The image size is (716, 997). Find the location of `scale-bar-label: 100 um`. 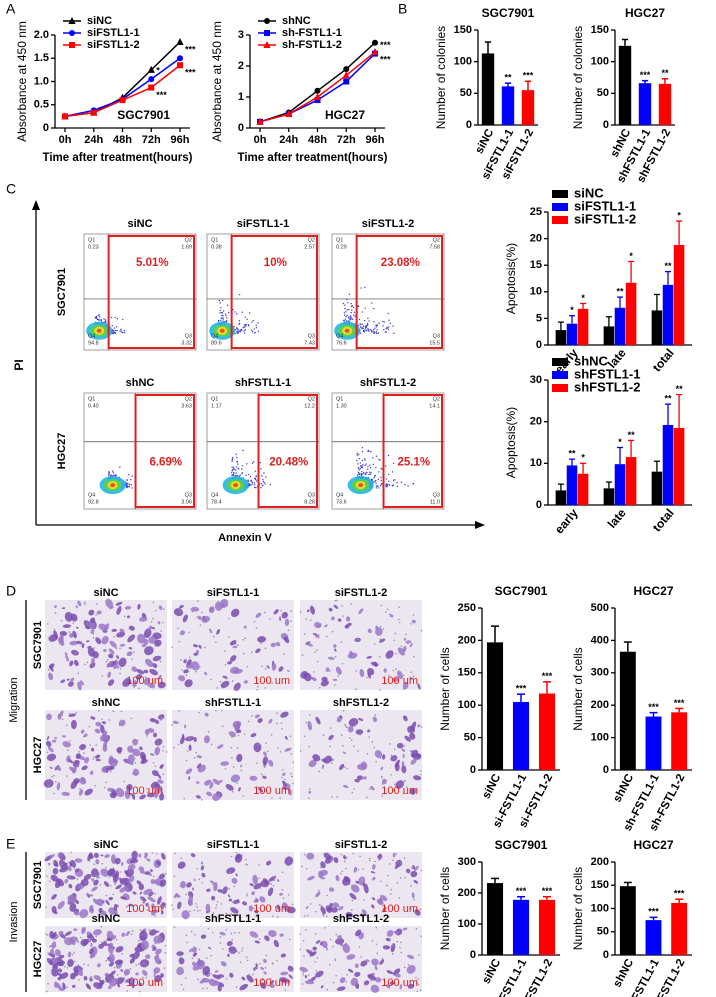

scale-bar-label: 100 um is located at coordinates (399, 983).